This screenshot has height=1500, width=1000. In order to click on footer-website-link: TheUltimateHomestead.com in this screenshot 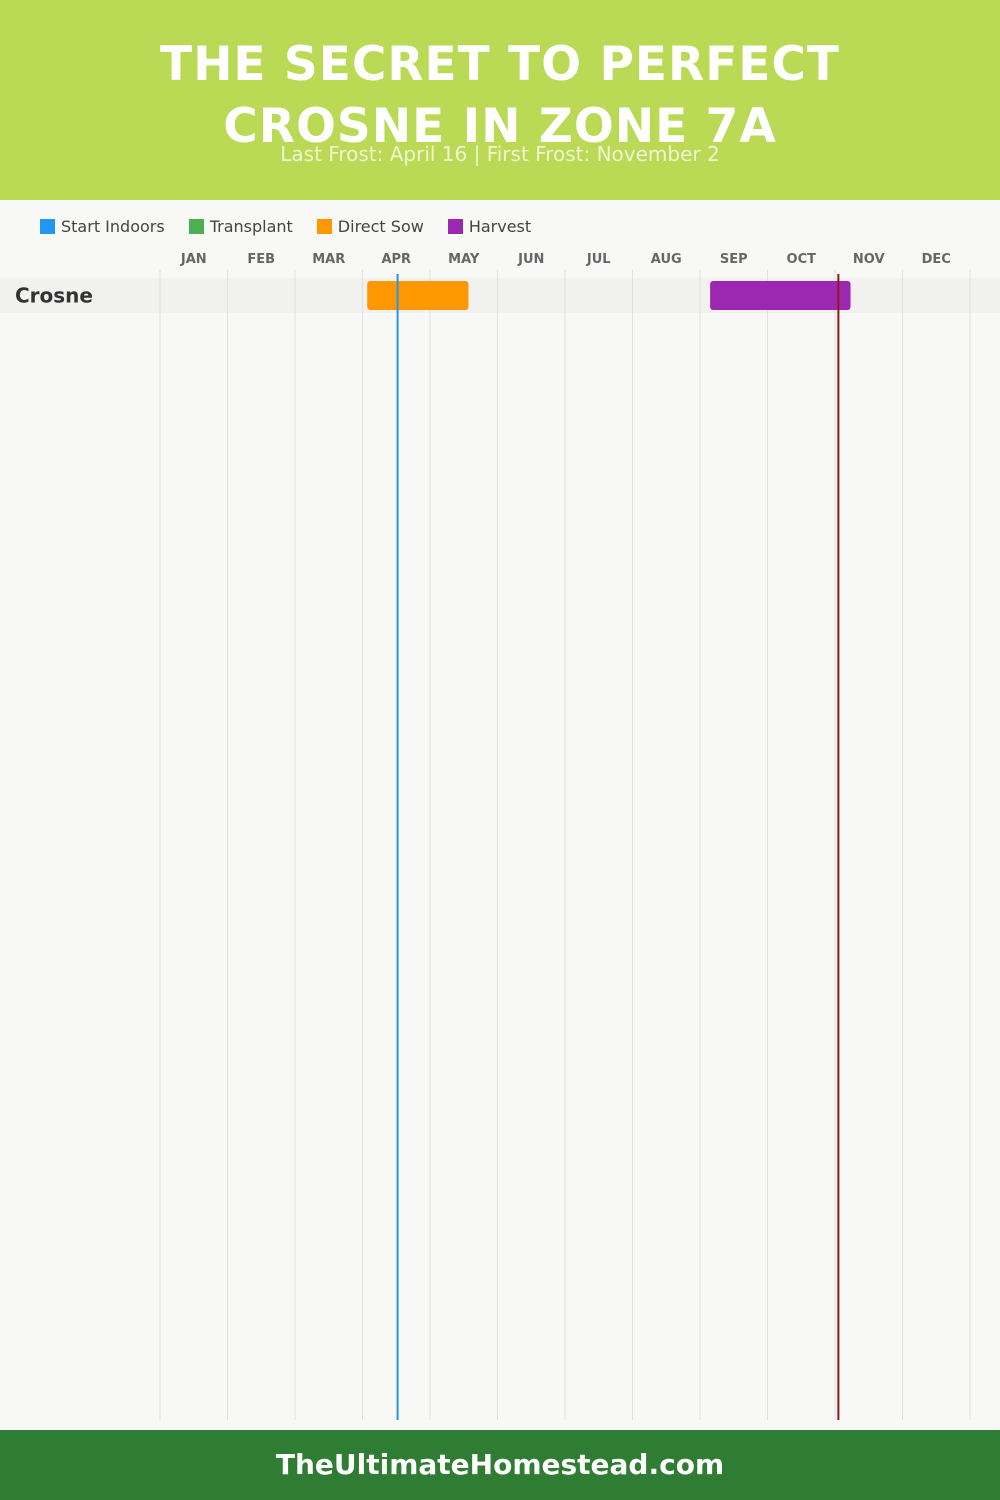, I will do `click(500, 1464)`.